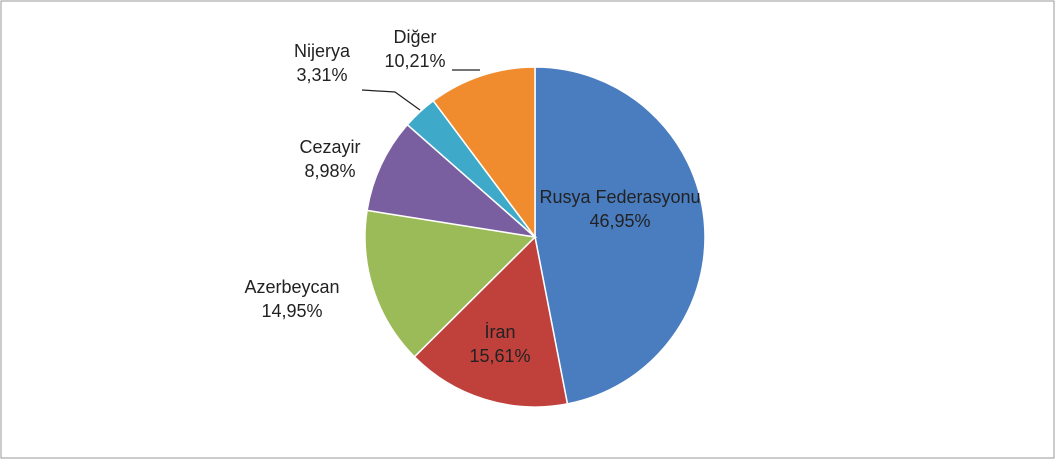 This screenshot has height=460, width=1056. What do you see at coordinates (291, 287) in the screenshot?
I see `slice-label: Azerbeycan` at bounding box center [291, 287].